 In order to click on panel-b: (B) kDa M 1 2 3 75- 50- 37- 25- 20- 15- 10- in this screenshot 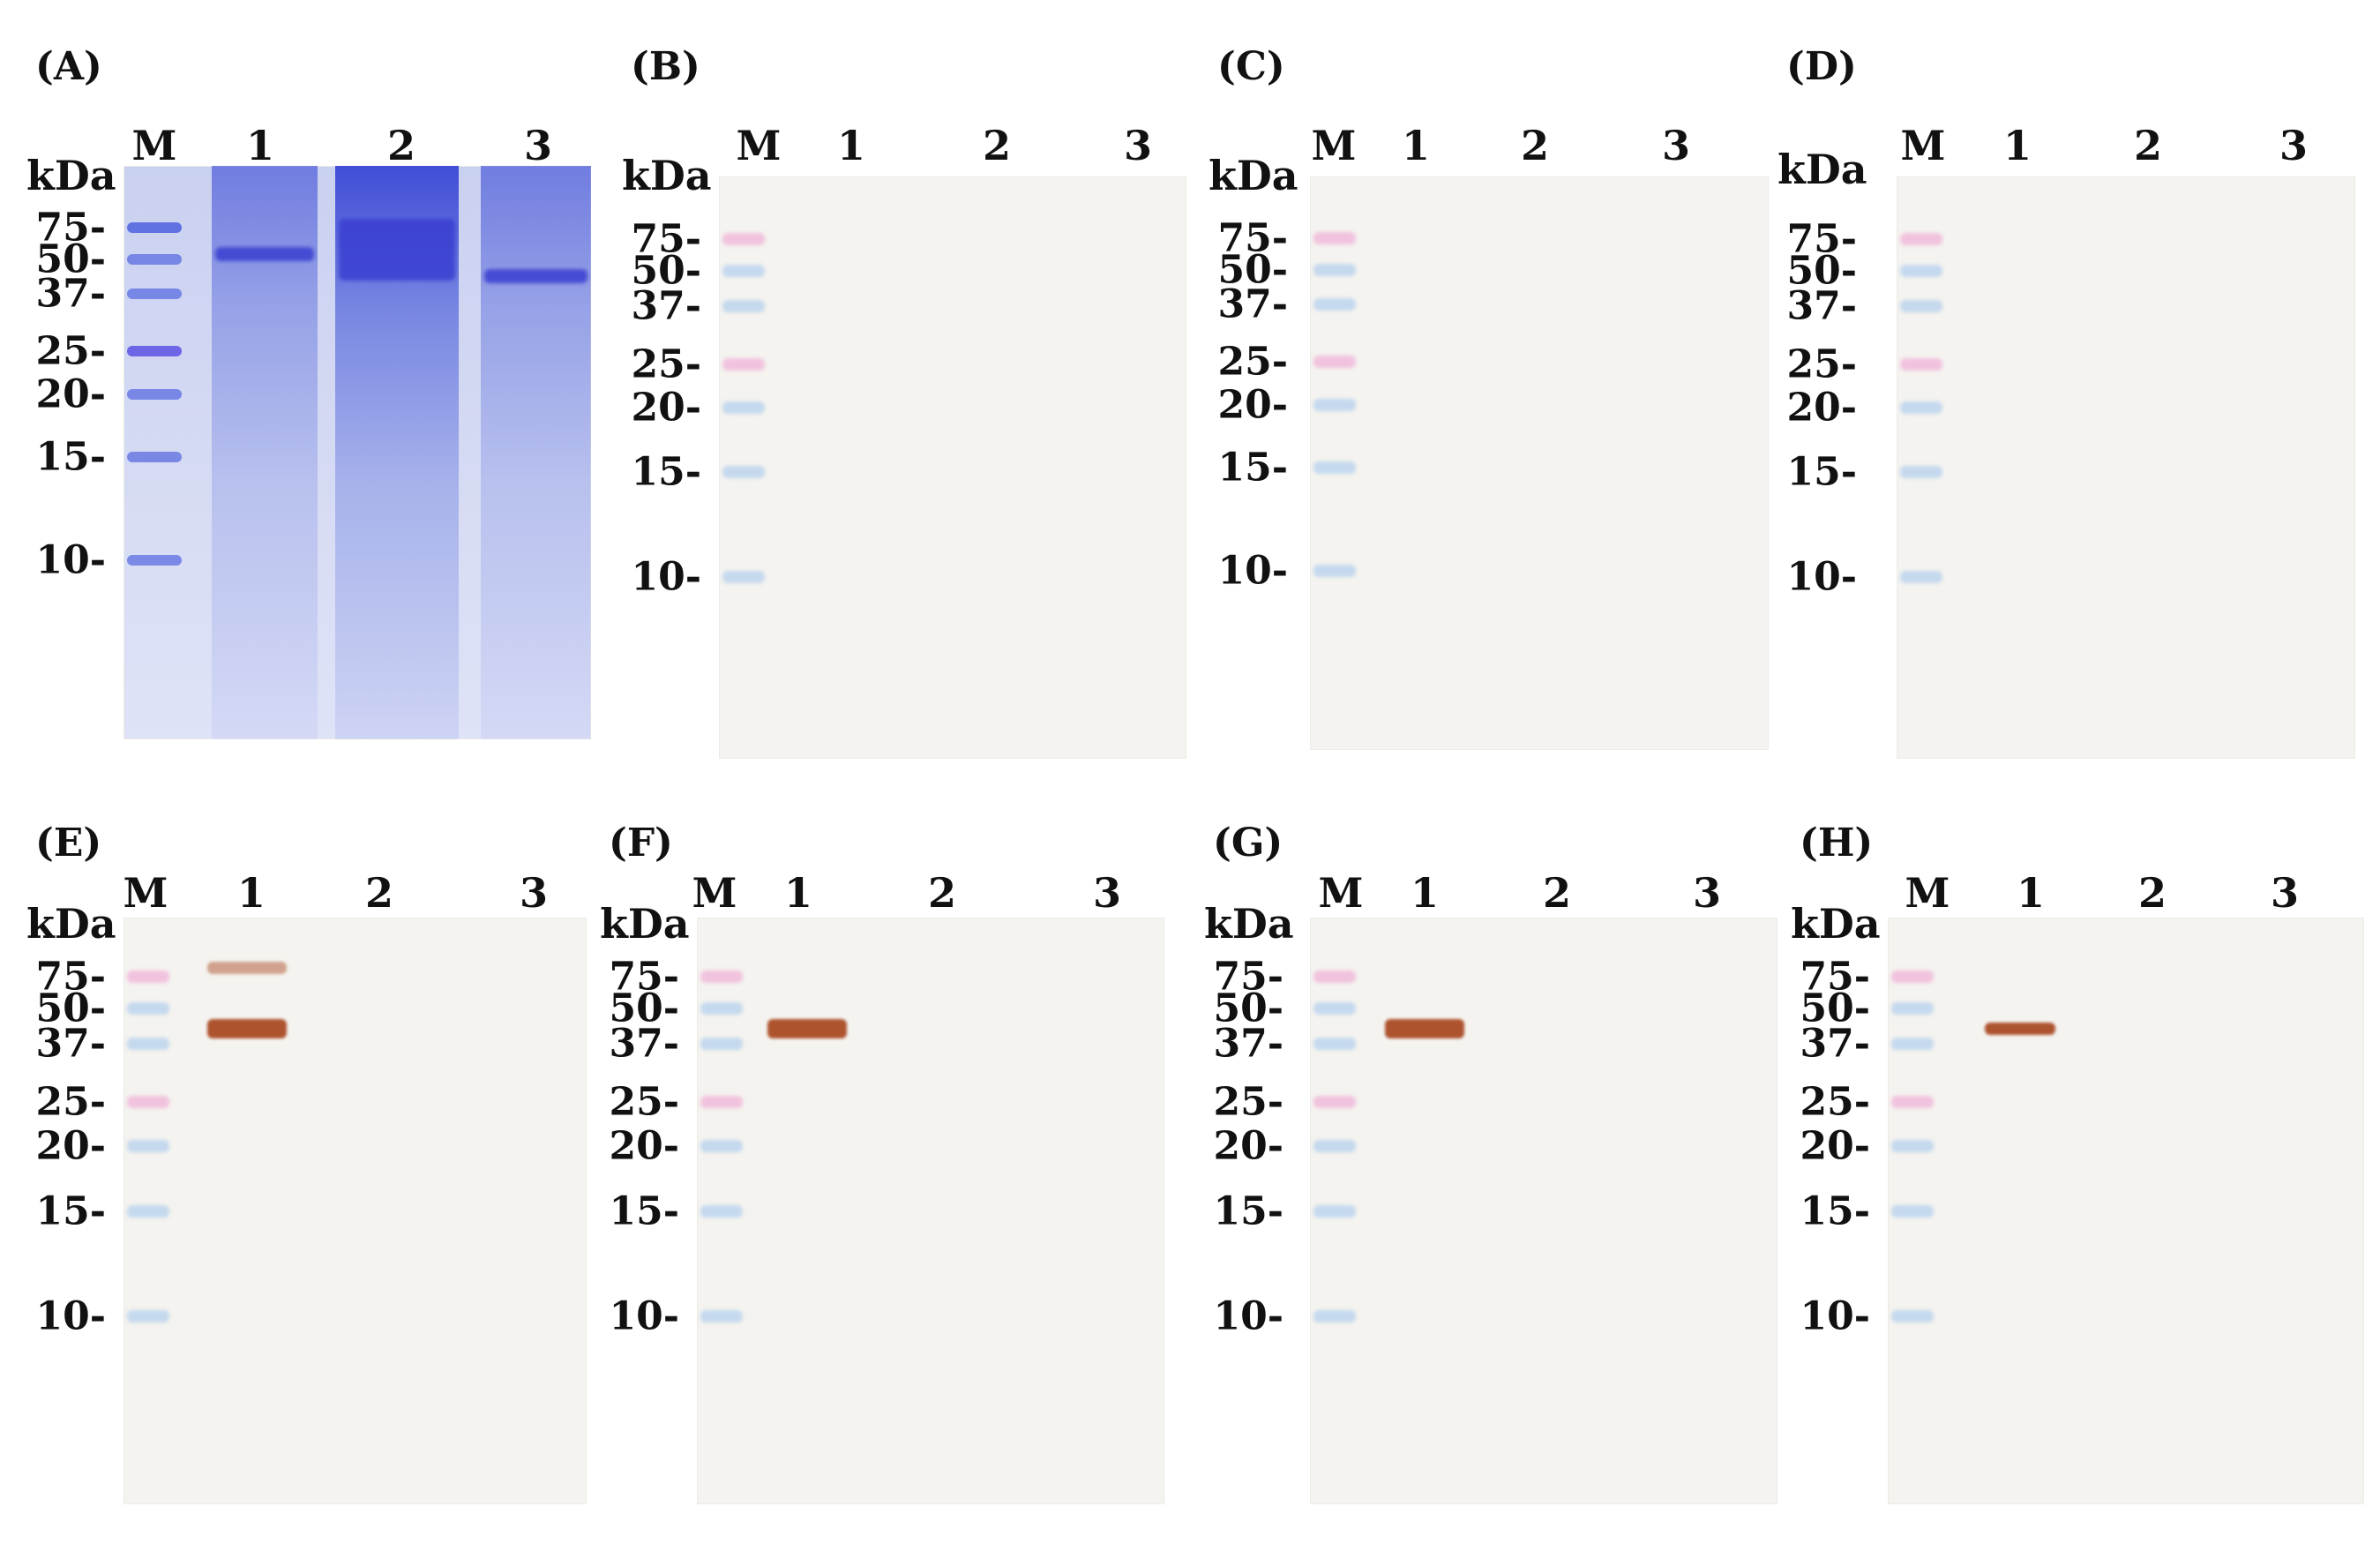, I will do `click(904, 406)`.